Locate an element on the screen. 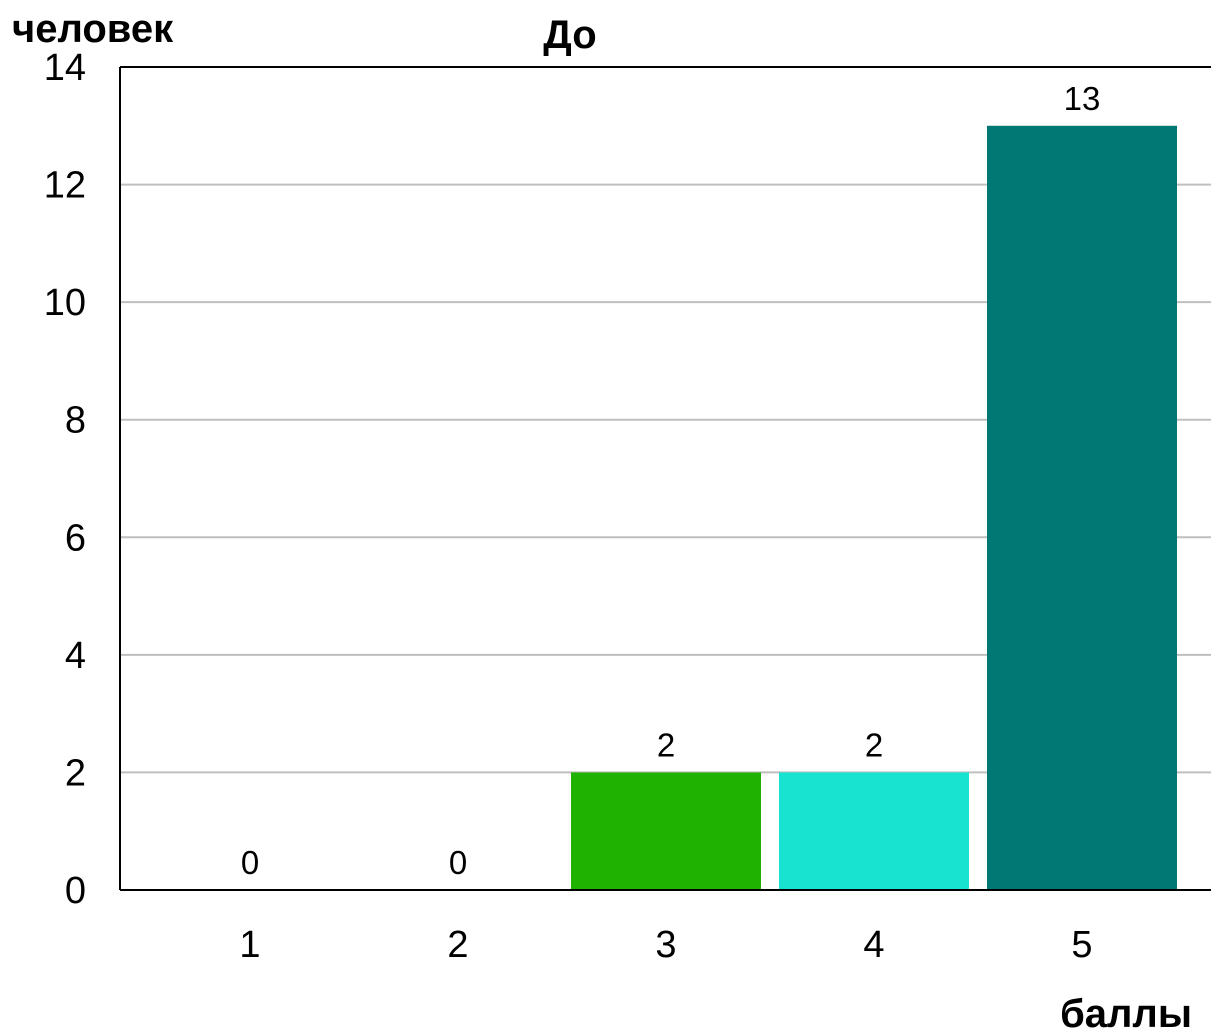 This screenshot has width=1211, height=1033. x-tick-labels: 1 2 3 4 5 is located at coordinates (665, 945).